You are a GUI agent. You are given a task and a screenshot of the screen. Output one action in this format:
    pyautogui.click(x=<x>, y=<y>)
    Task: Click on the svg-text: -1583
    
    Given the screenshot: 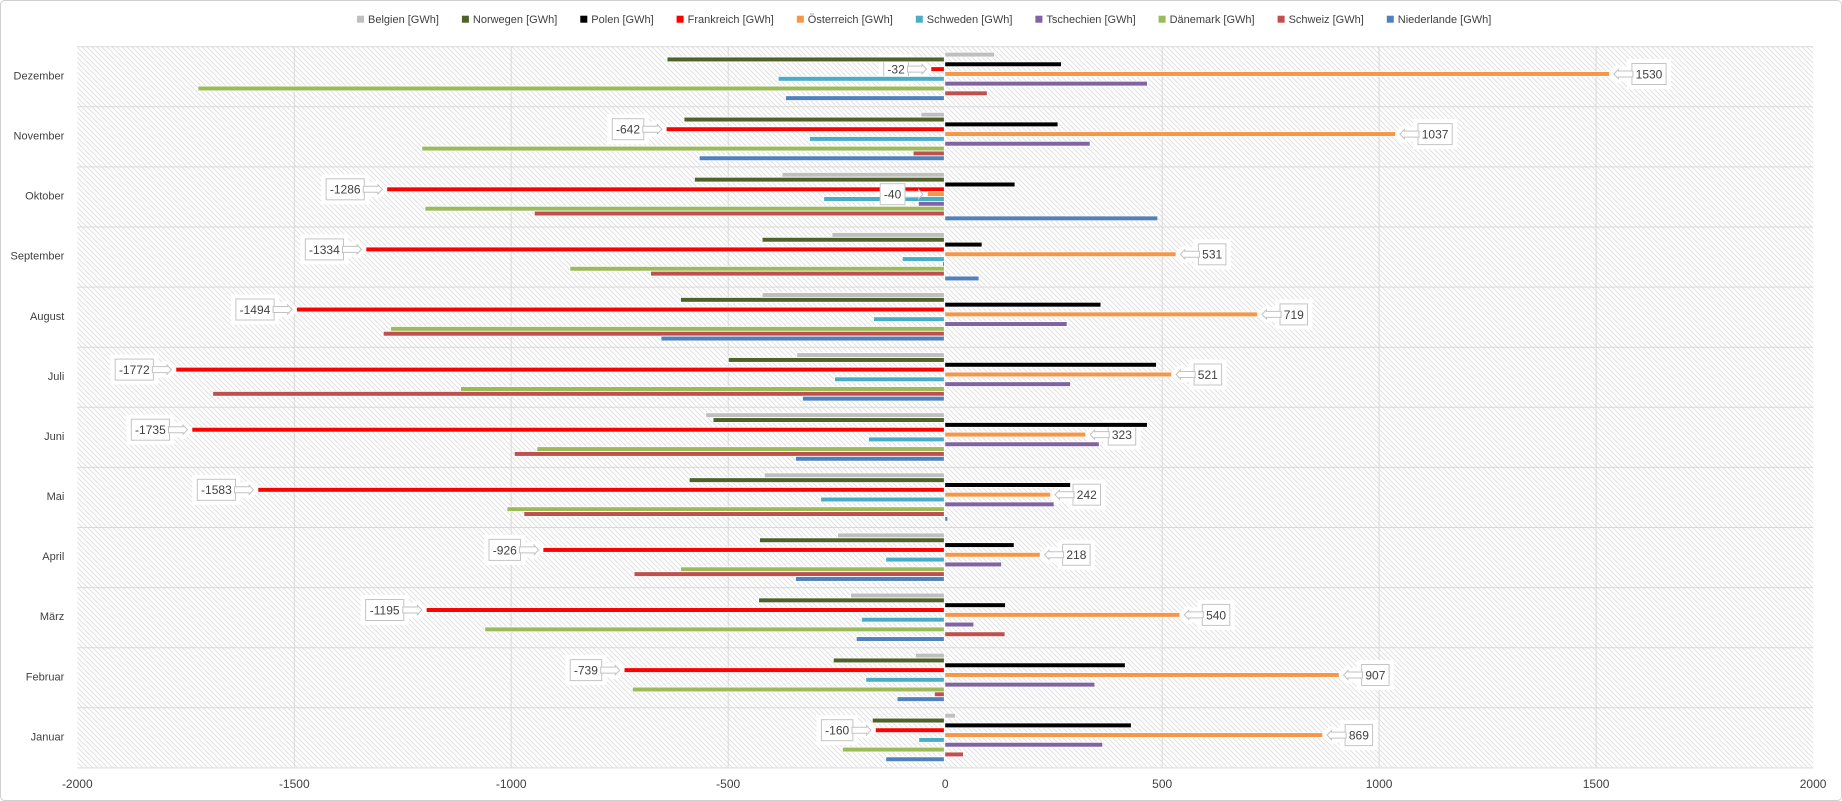 What is the action you would take?
    pyautogui.click(x=216, y=490)
    